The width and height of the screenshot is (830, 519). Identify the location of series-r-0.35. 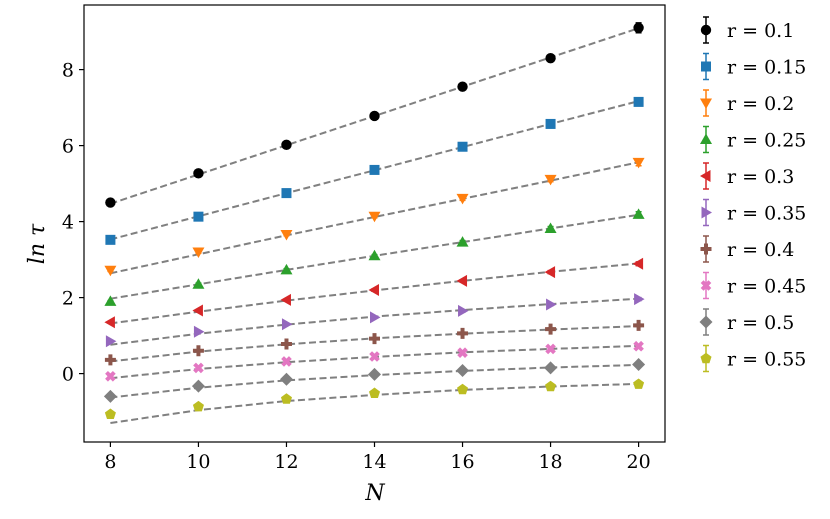
(375, 320).